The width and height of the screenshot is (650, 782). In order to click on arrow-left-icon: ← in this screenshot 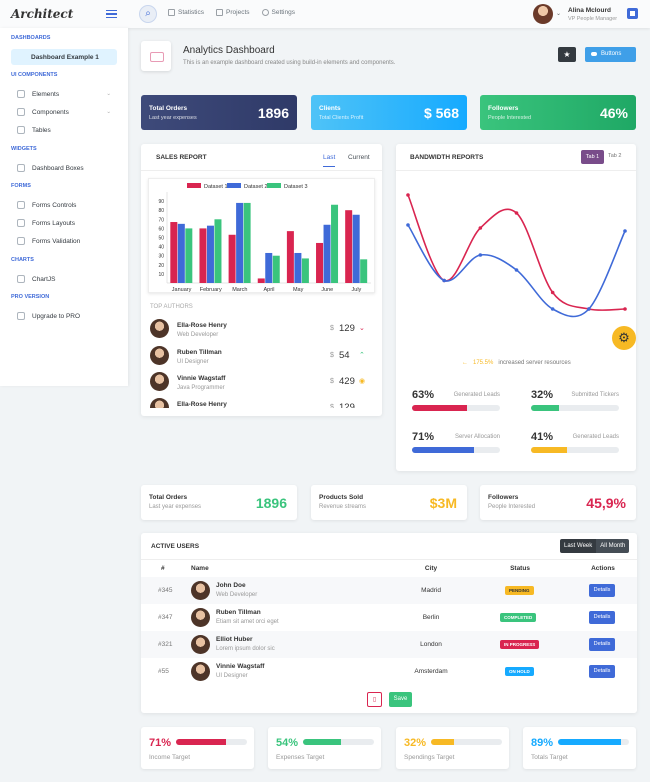, I will do `click(465, 363)`.